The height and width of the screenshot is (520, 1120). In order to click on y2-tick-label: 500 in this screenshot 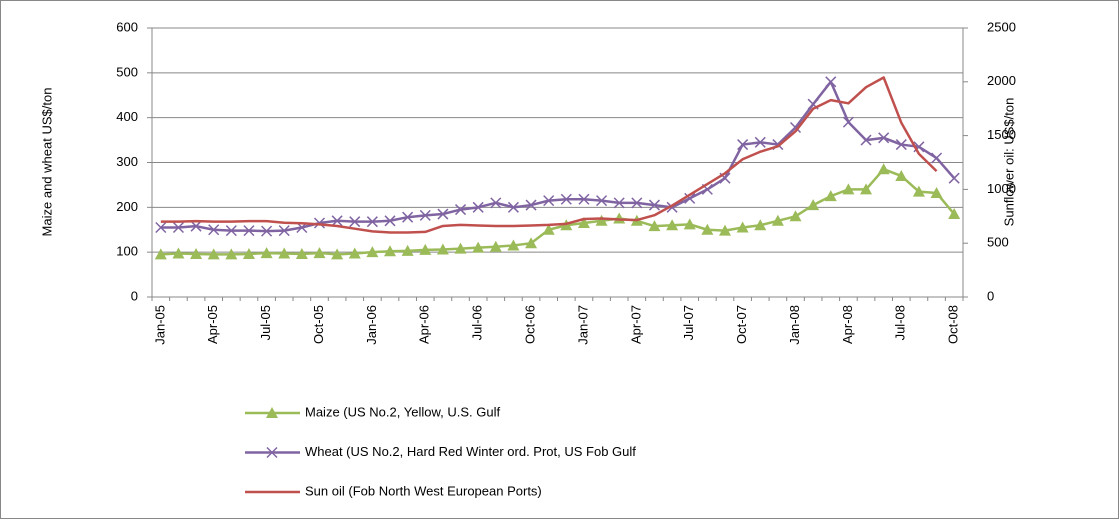, I will do `click(998, 242)`.